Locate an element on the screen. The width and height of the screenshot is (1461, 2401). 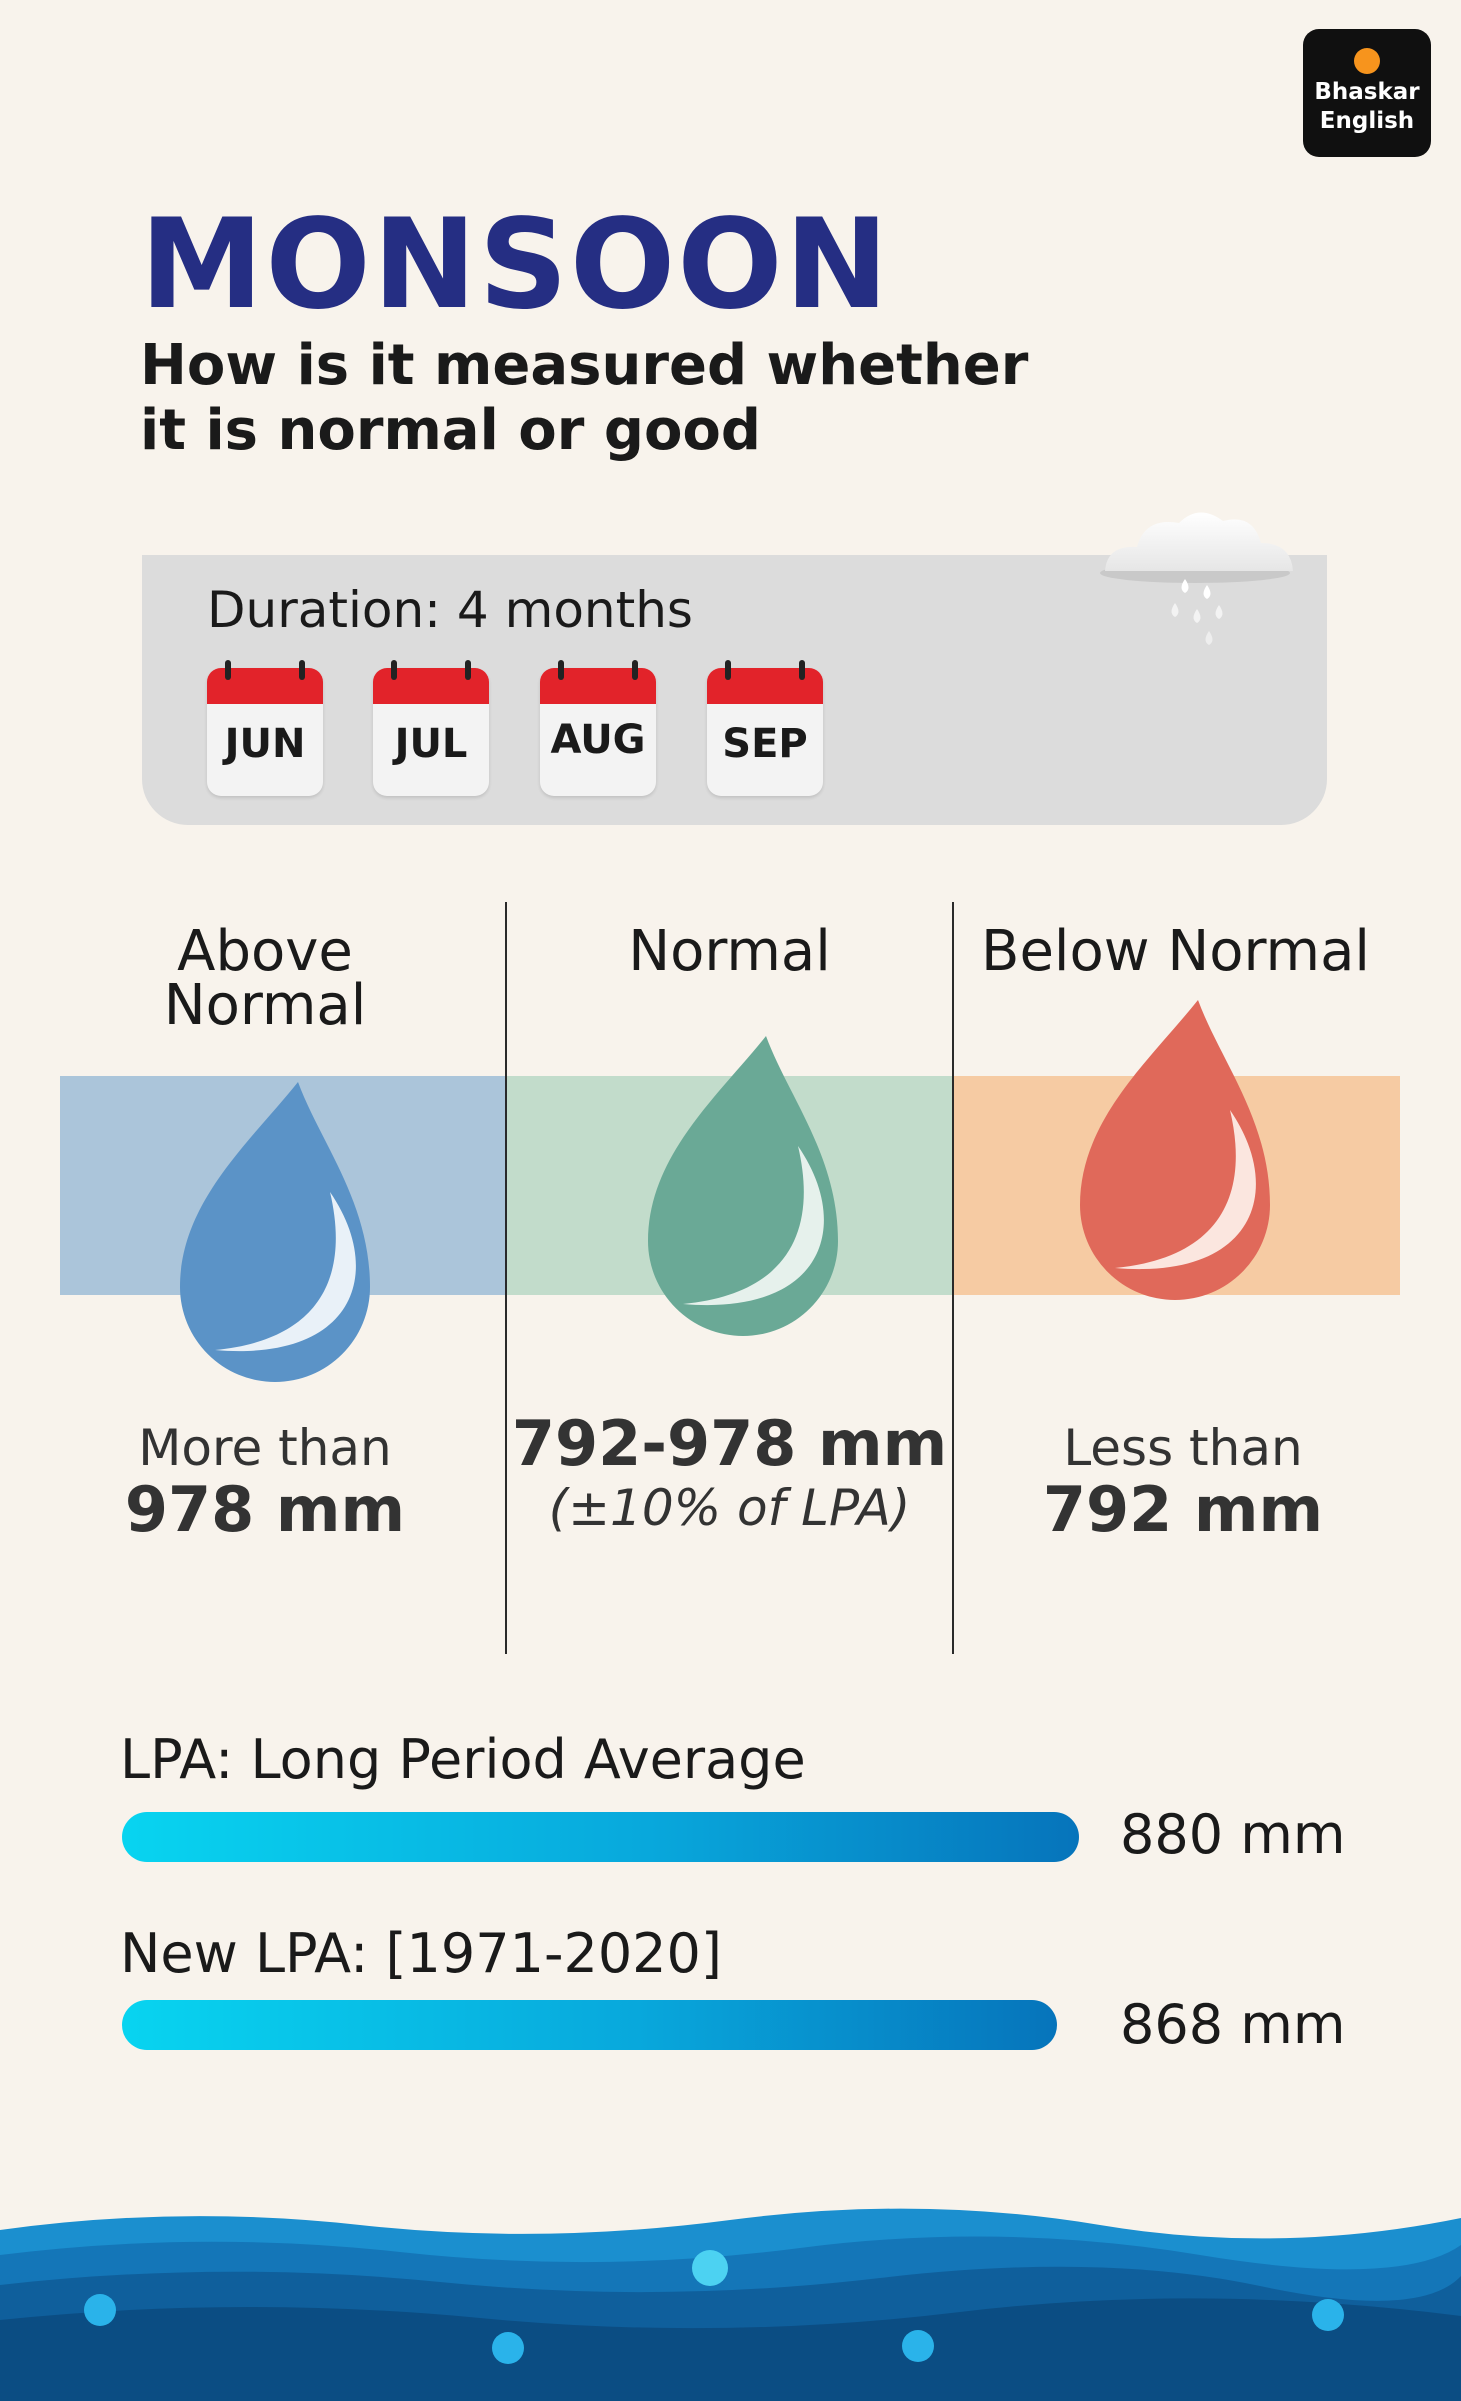
logo-sun-icon is located at coordinates (1367, 61).